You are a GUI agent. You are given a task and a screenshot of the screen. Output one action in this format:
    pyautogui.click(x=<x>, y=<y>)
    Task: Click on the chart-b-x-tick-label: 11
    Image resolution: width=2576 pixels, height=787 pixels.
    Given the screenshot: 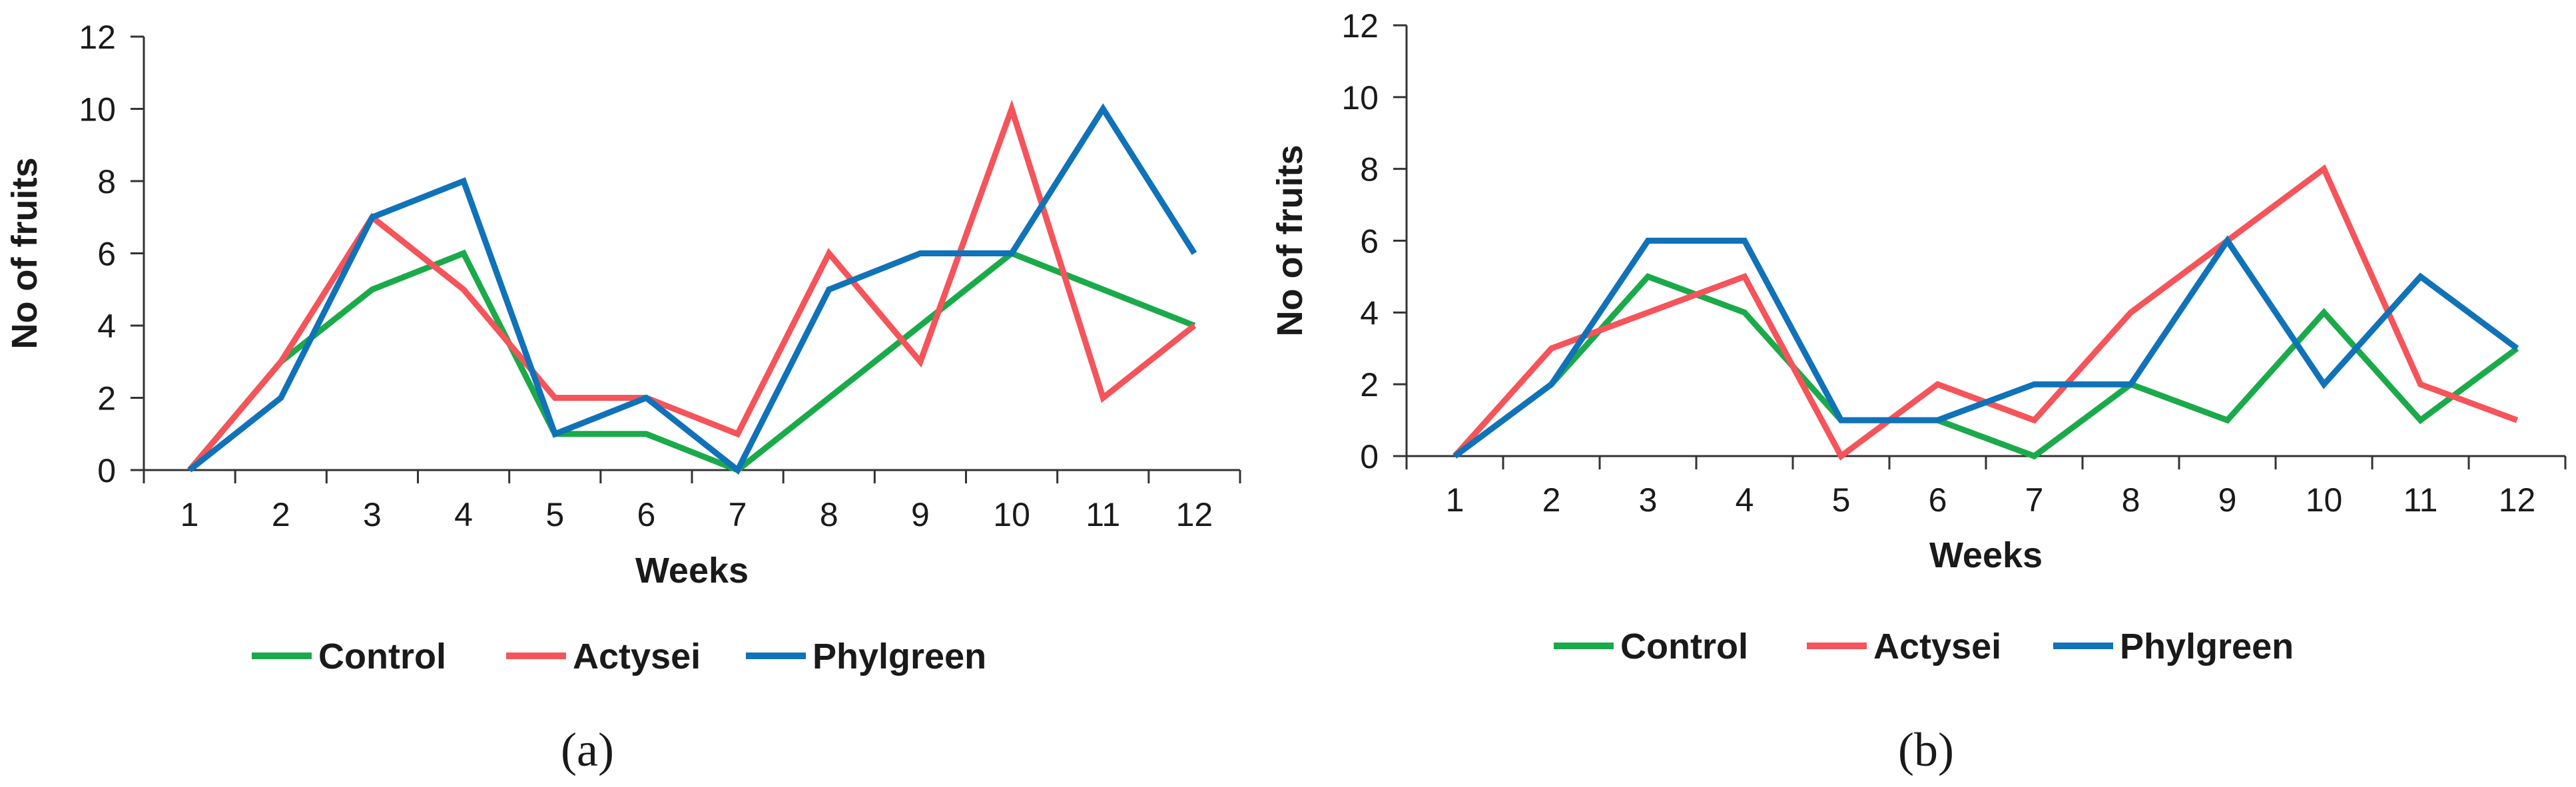 What is the action you would take?
    pyautogui.click(x=2421, y=500)
    